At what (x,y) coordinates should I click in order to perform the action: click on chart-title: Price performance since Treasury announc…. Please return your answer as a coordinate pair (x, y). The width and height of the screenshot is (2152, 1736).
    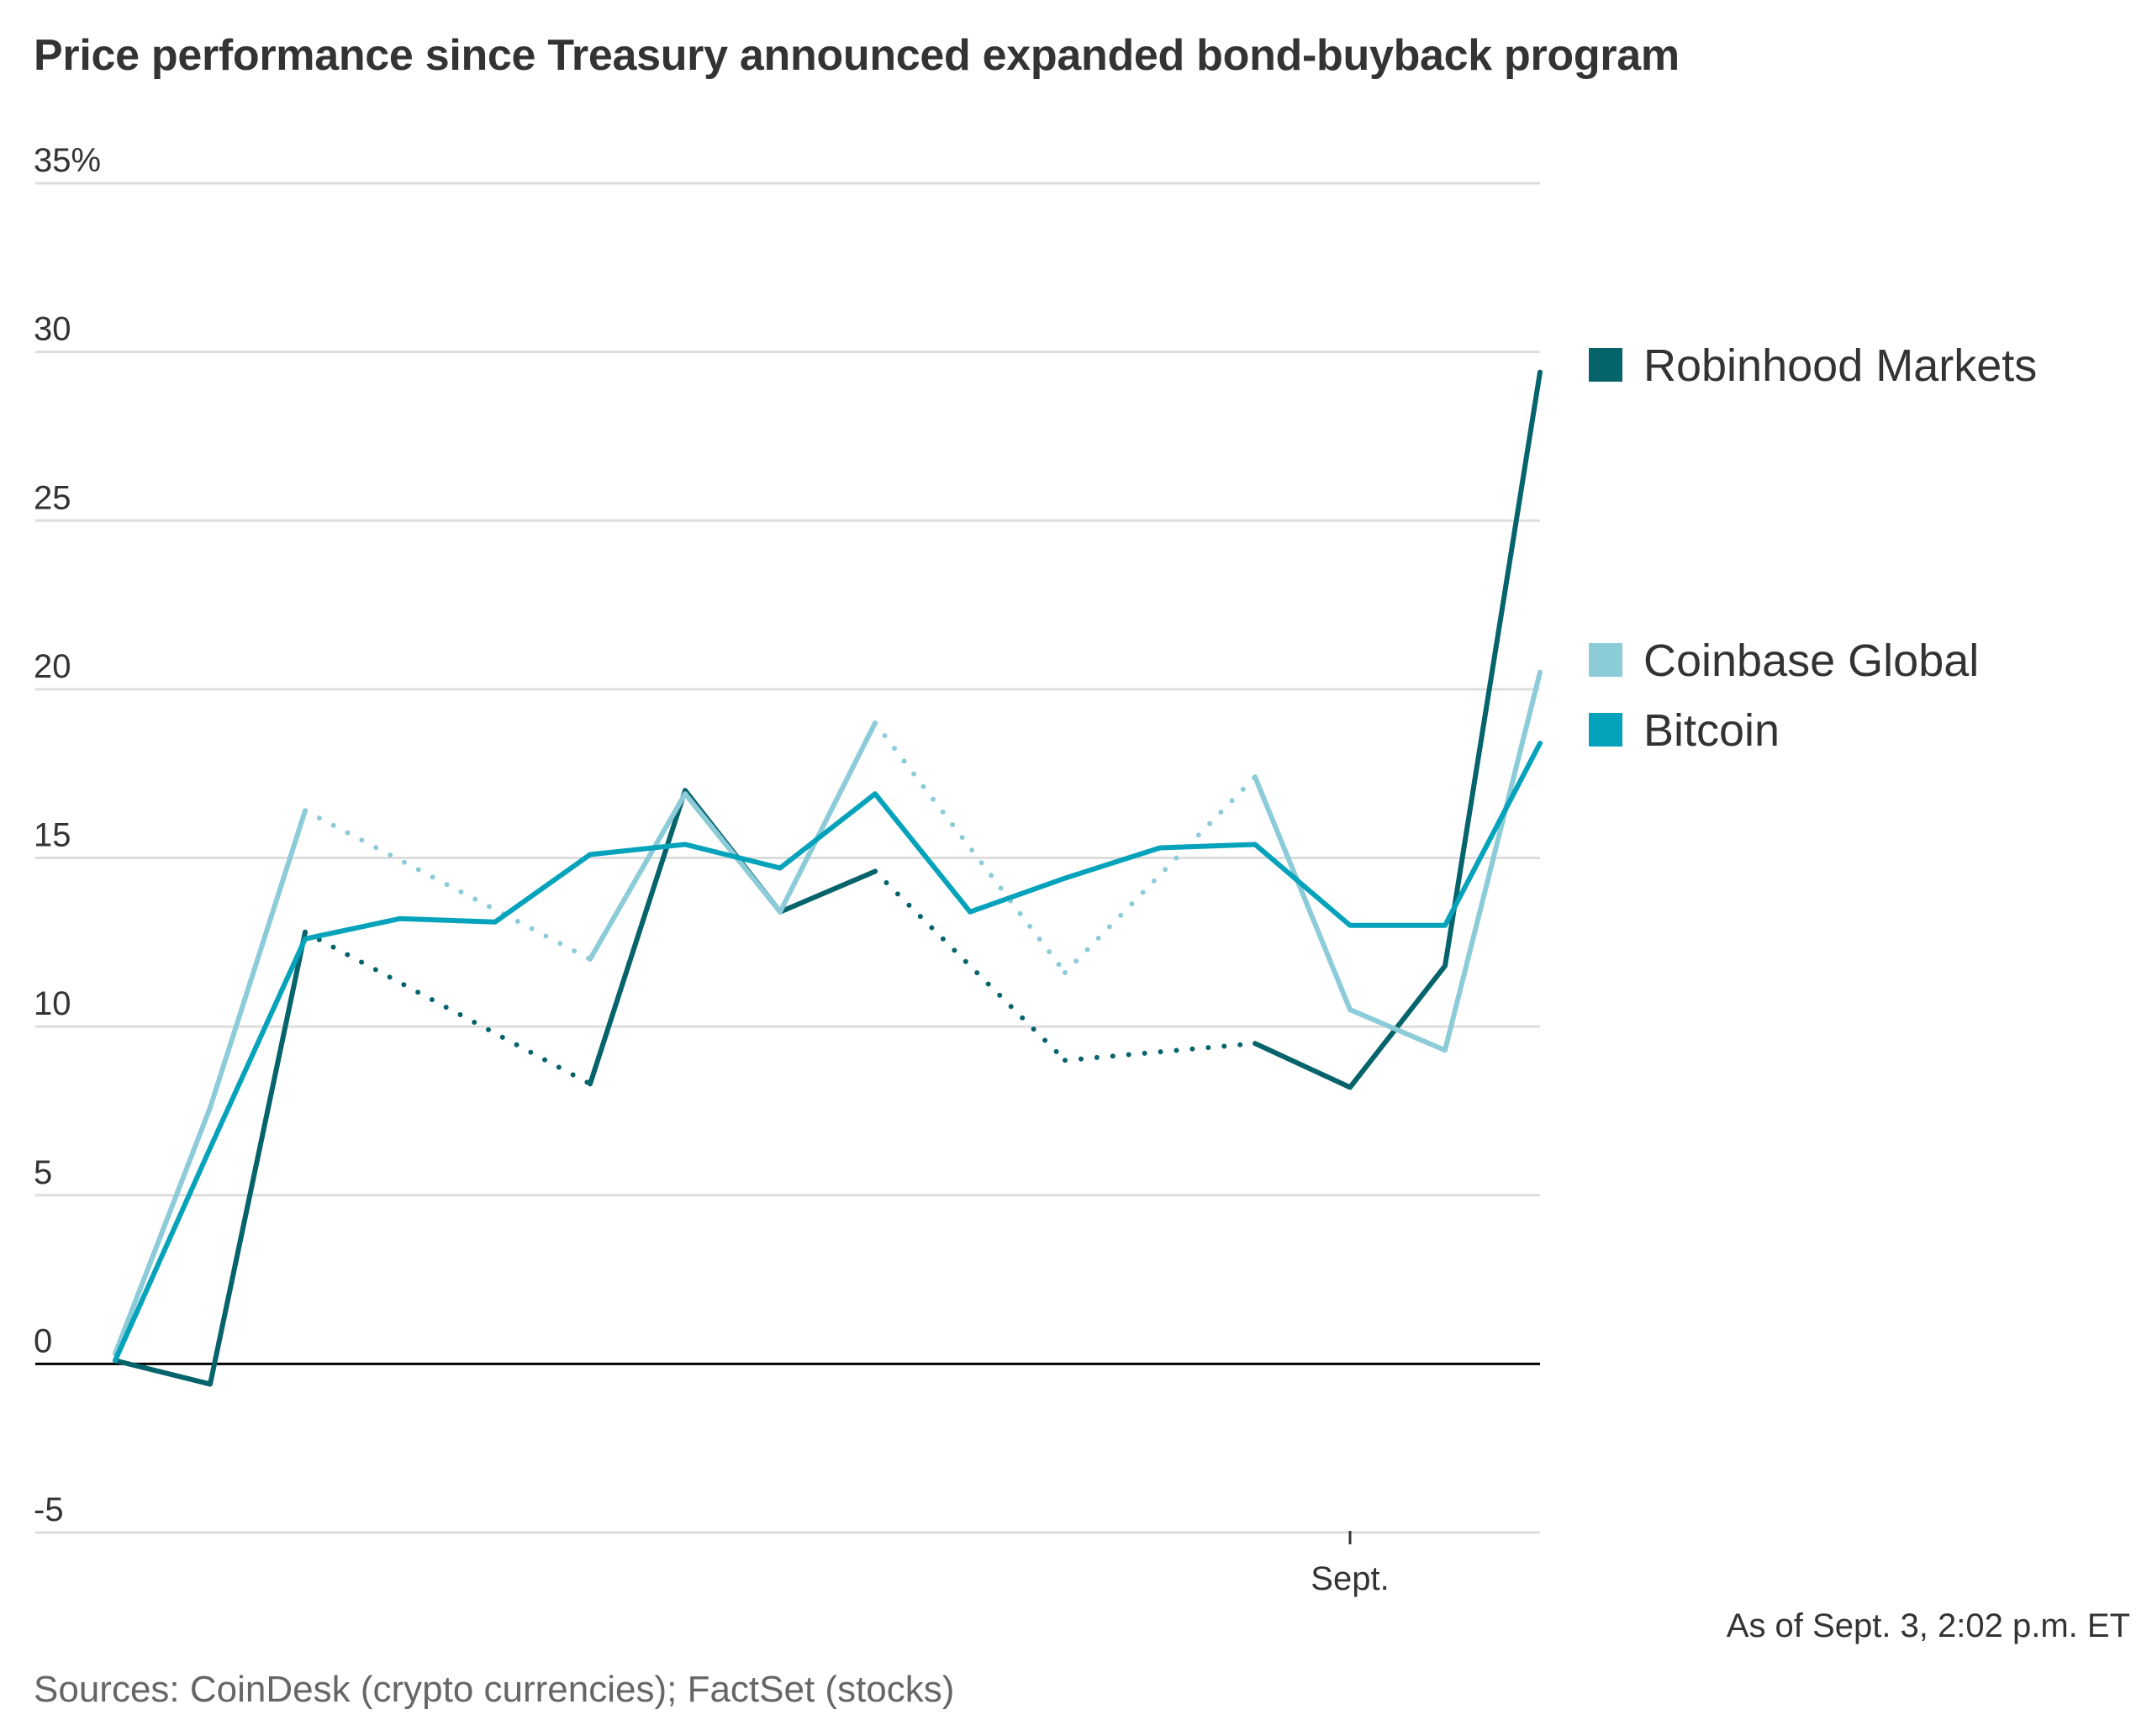
    Looking at the image, I should click on (857, 55).